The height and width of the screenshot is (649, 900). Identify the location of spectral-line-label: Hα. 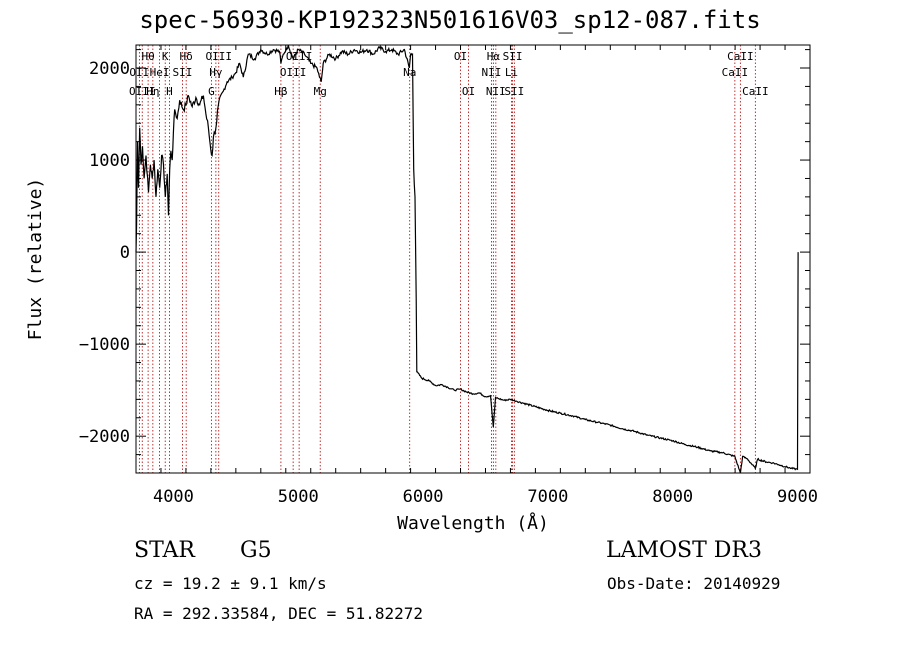
(494, 56).